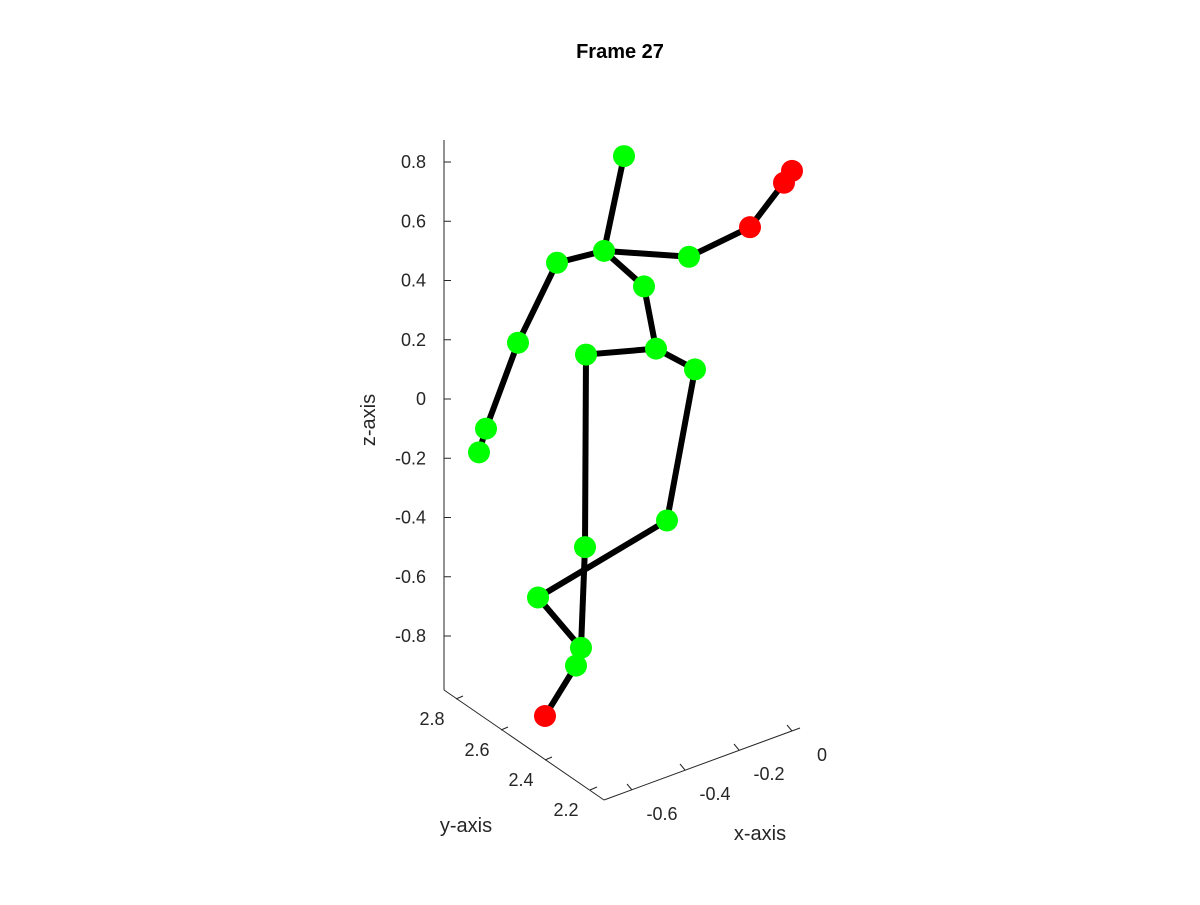 Image resolution: width=1200 pixels, height=905 pixels. I want to click on joint-left-toe, so click(545, 715).